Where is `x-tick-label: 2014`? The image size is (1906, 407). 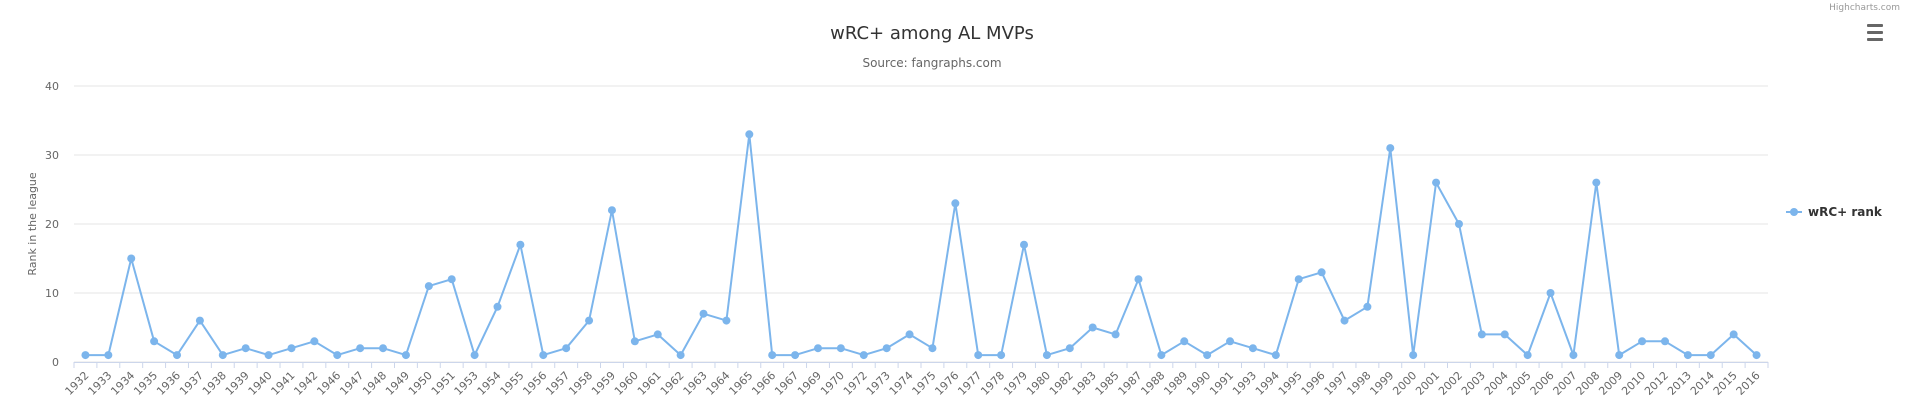 x-tick-label: 2014 is located at coordinates (1702, 383).